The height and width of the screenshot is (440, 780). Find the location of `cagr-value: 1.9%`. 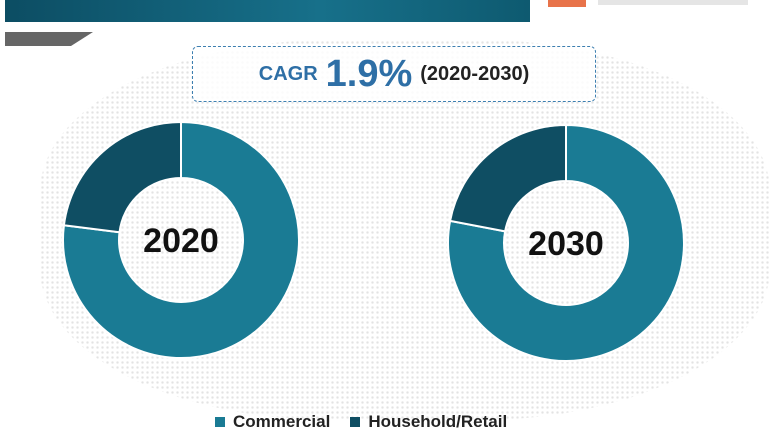

cagr-value: 1.9% is located at coordinates (369, 73).